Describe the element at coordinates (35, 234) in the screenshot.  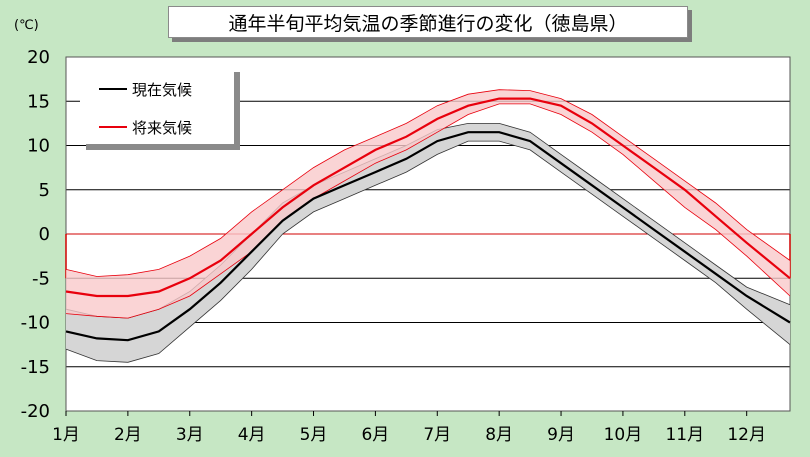
I see `y-axis-ticks: 20 15 10 5 0 -5 -10 -15 -20` at that location.